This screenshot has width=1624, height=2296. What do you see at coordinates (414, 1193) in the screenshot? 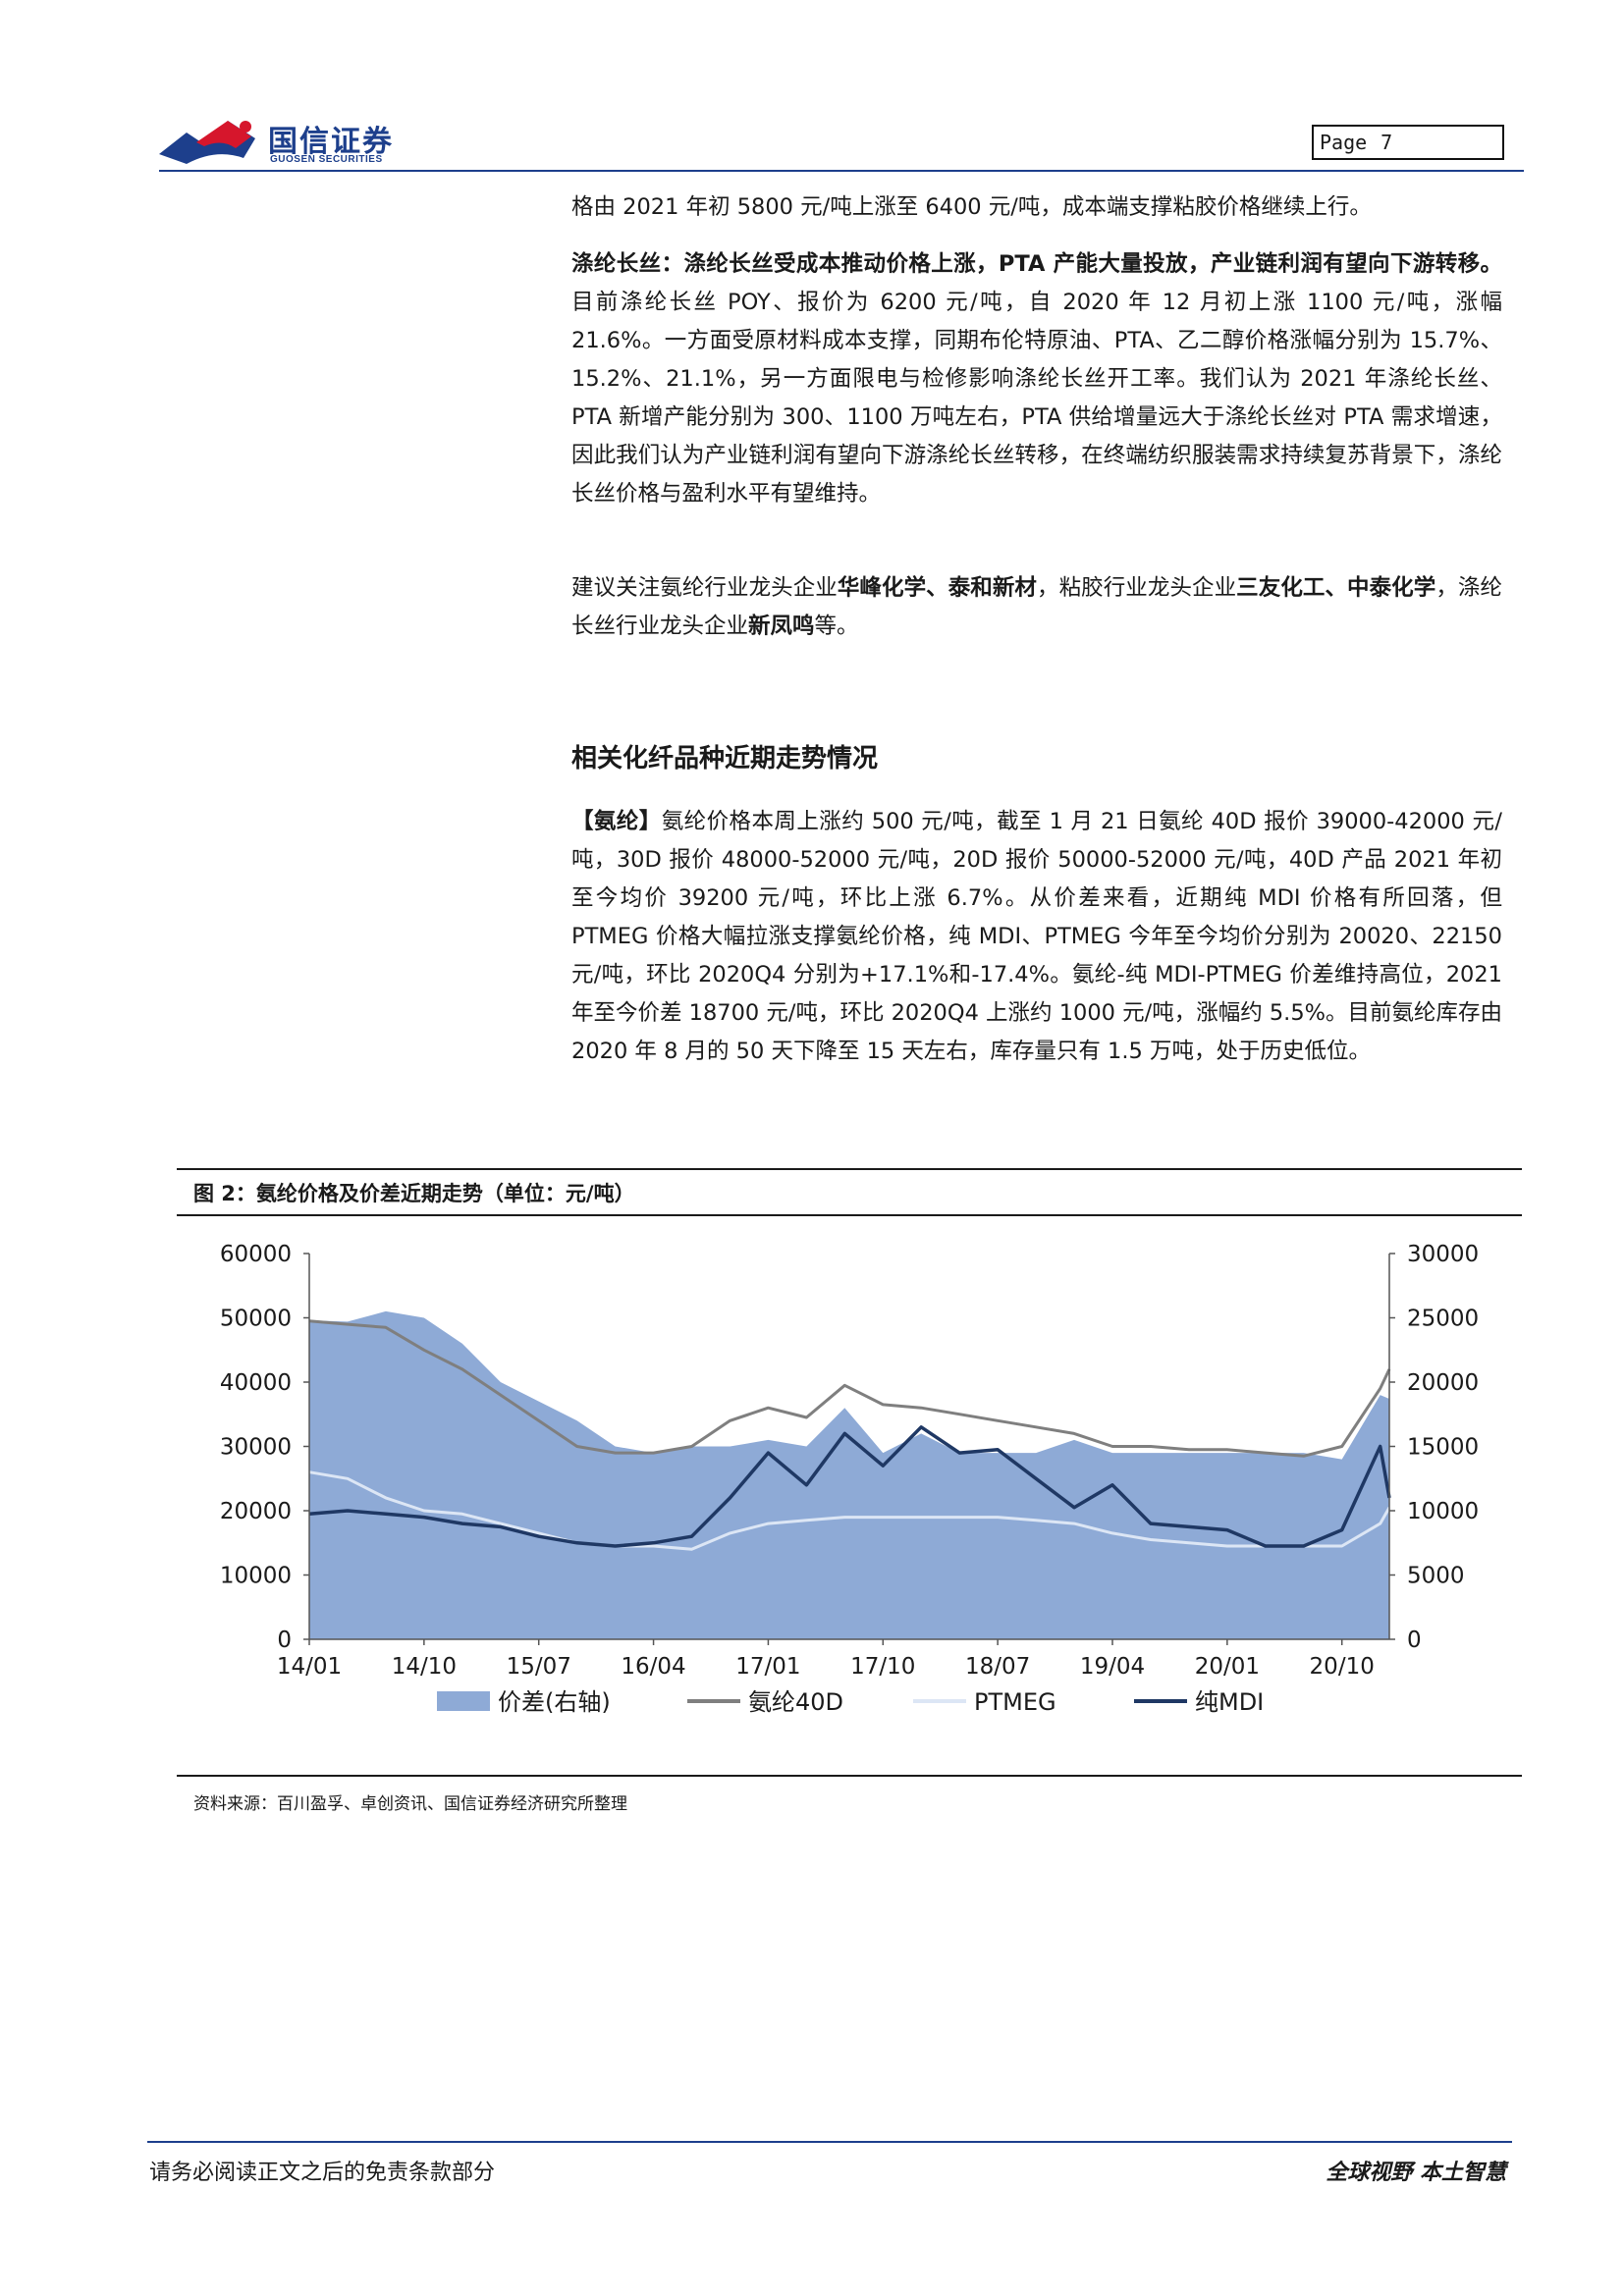
I see `figure-title: 图 2：氨纶价格及价差近期走势（单位：元/吨）` at bounding box center [414, 1193].